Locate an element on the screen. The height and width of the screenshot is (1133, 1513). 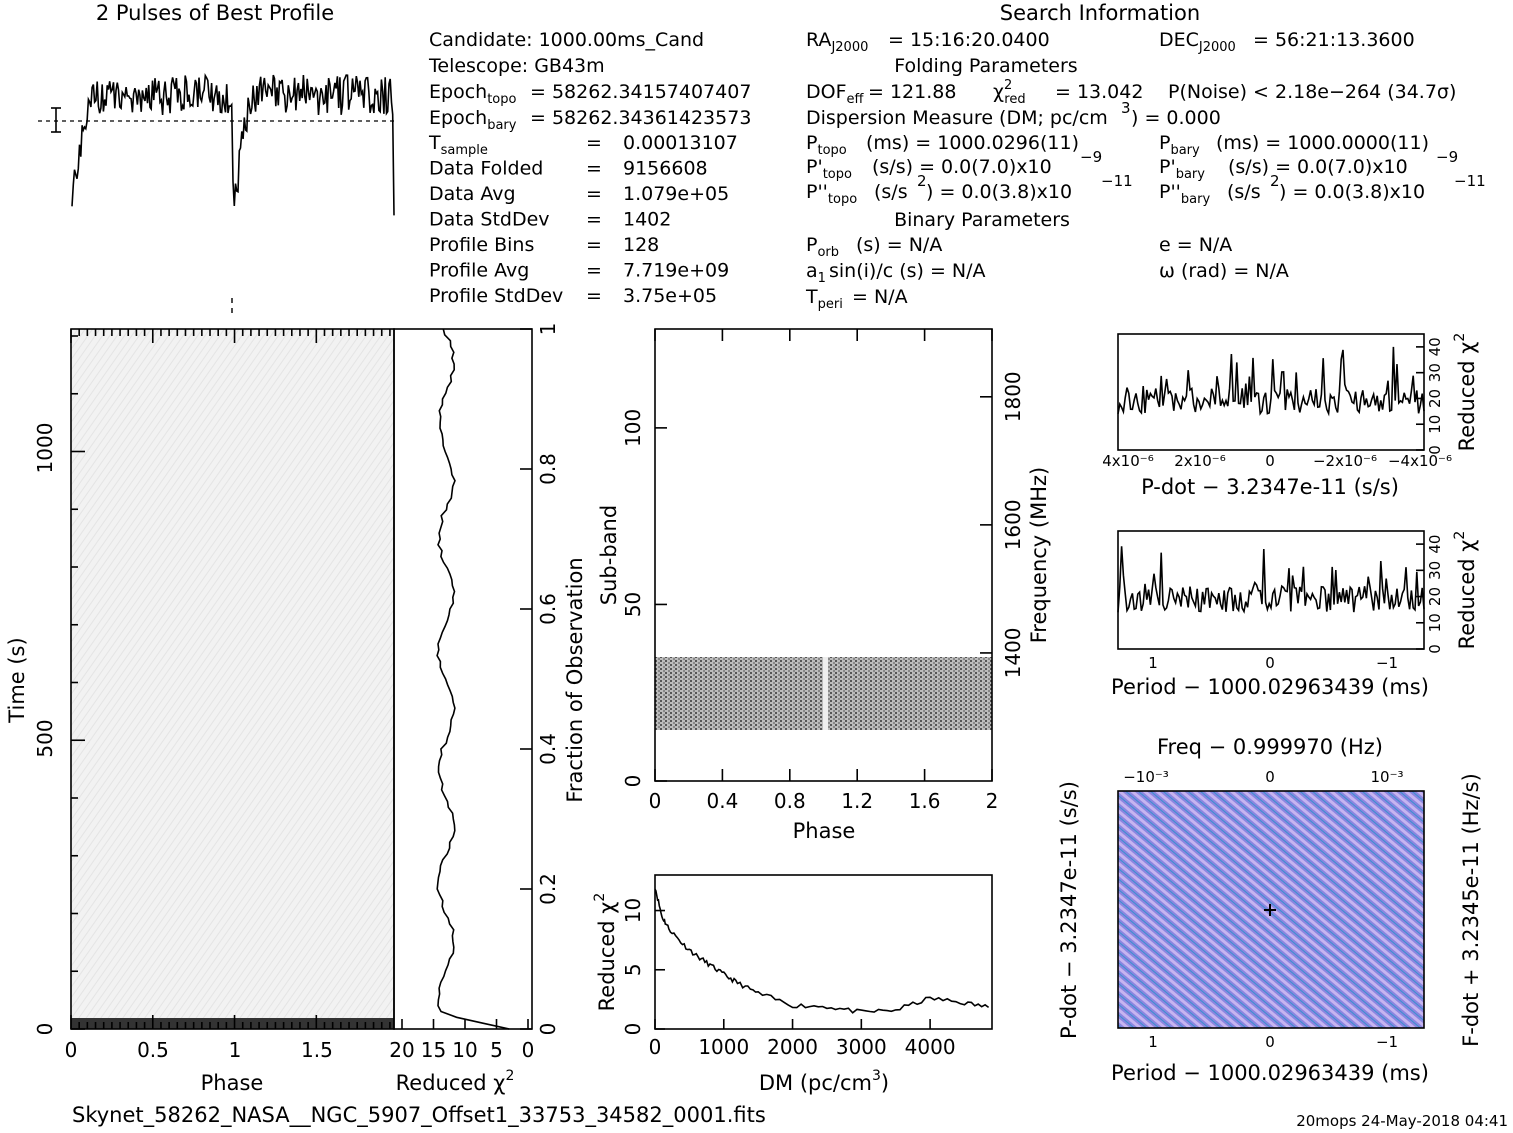
tick-label: −10⁻³ is located at coordinates (1146, 777).